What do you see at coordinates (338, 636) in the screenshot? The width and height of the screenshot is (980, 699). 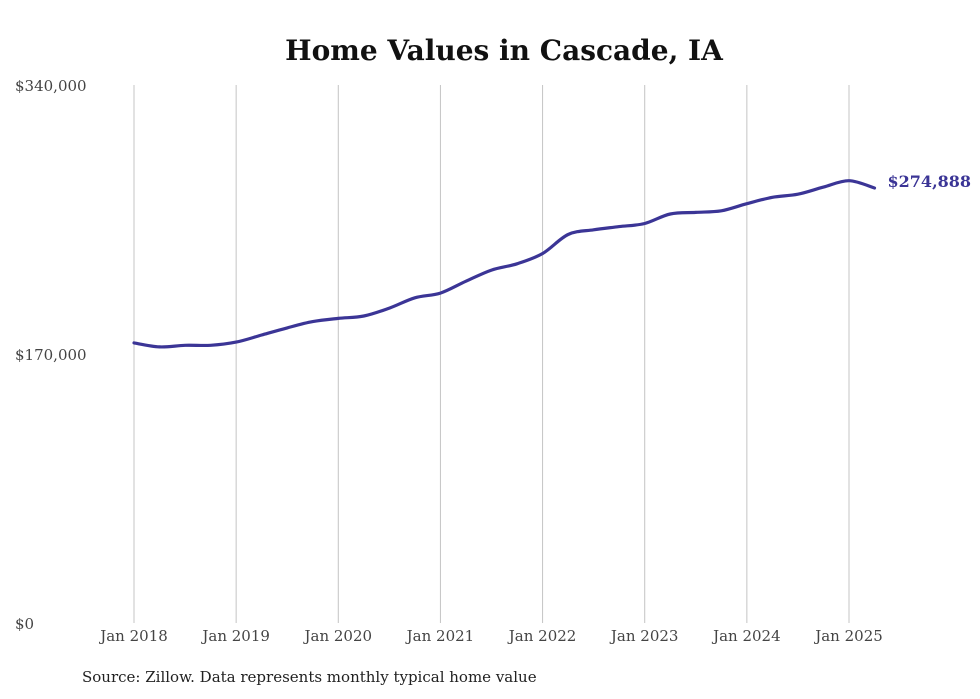 I see `x-tick-label: Jan 2020` at bounding box center [338, 636].